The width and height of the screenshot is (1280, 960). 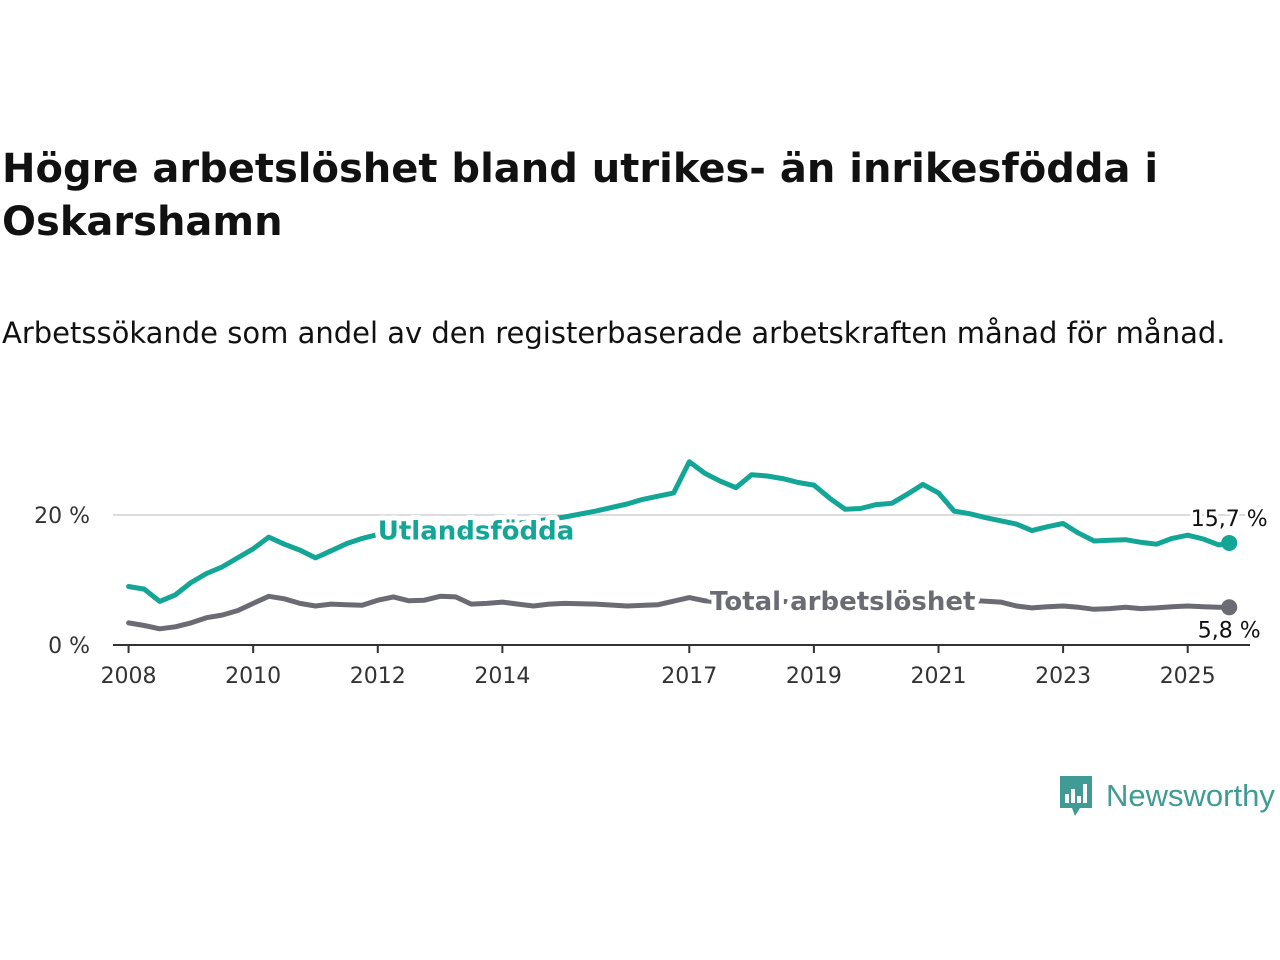 What do you see at coordinates (1188, 676) in the screenshot?
I see `x-tick-label: 2025` at bounding box center [1188, 676].